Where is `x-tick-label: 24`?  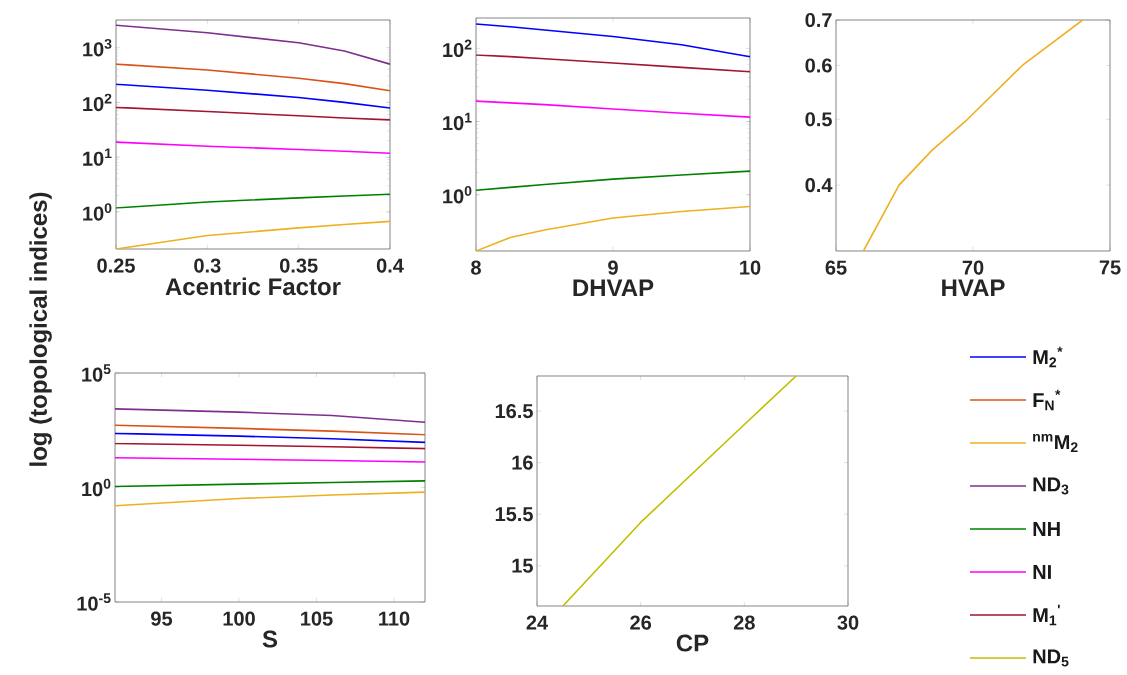
x-tick-label: 24 is located at coordinates (537, 622).